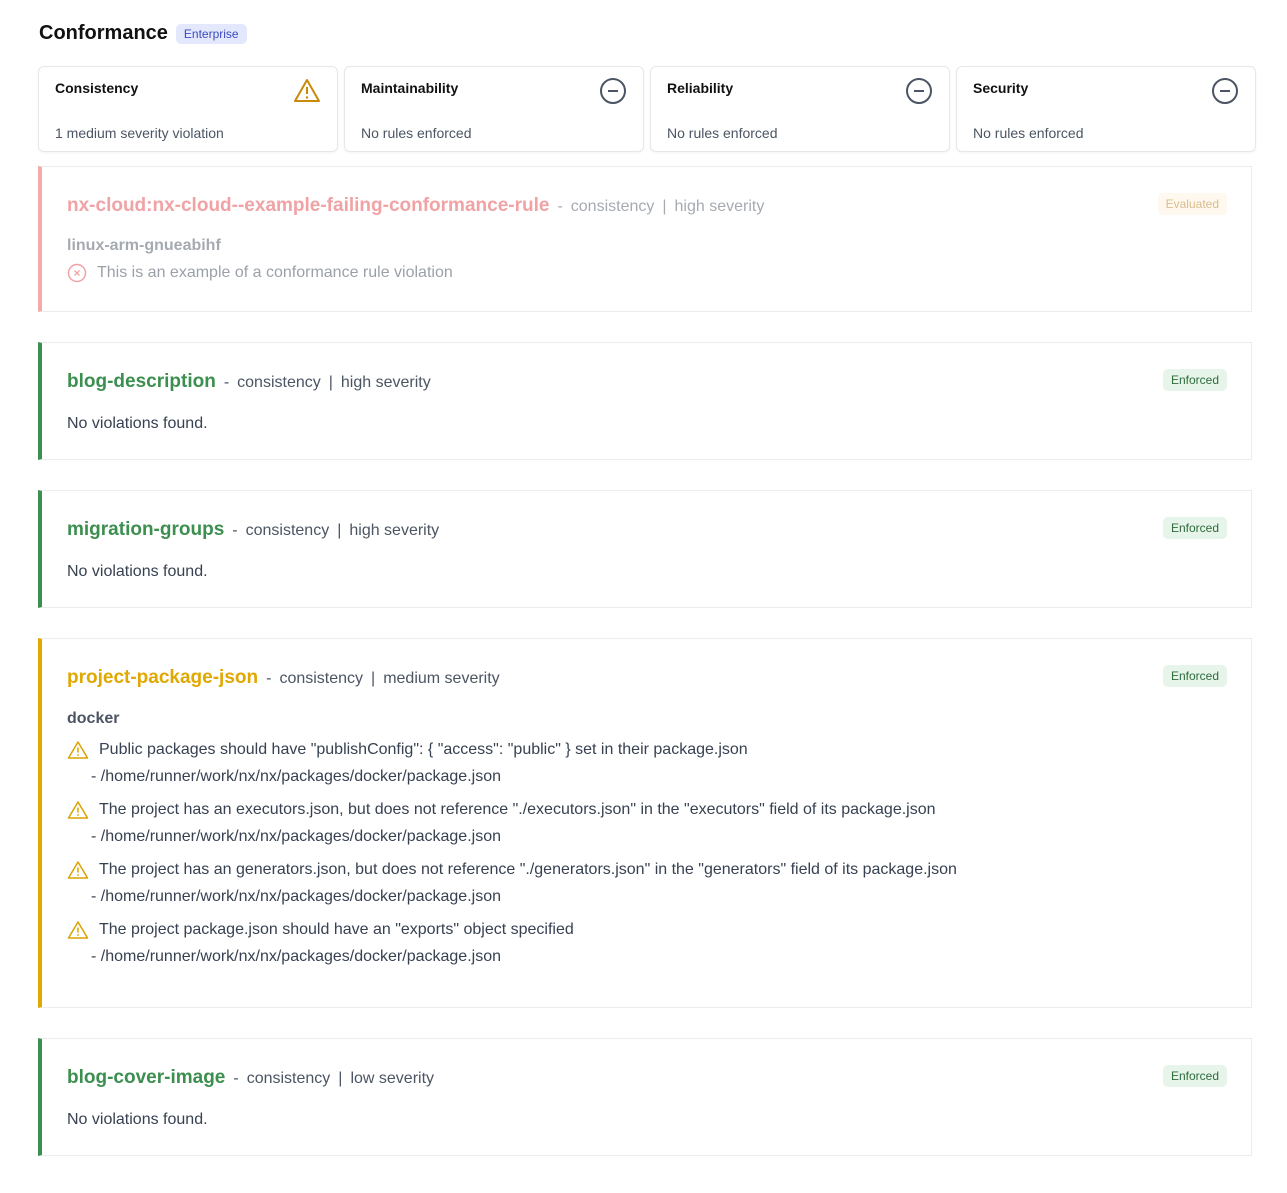  I want to click on x-circle-icon, so click(77, 273).